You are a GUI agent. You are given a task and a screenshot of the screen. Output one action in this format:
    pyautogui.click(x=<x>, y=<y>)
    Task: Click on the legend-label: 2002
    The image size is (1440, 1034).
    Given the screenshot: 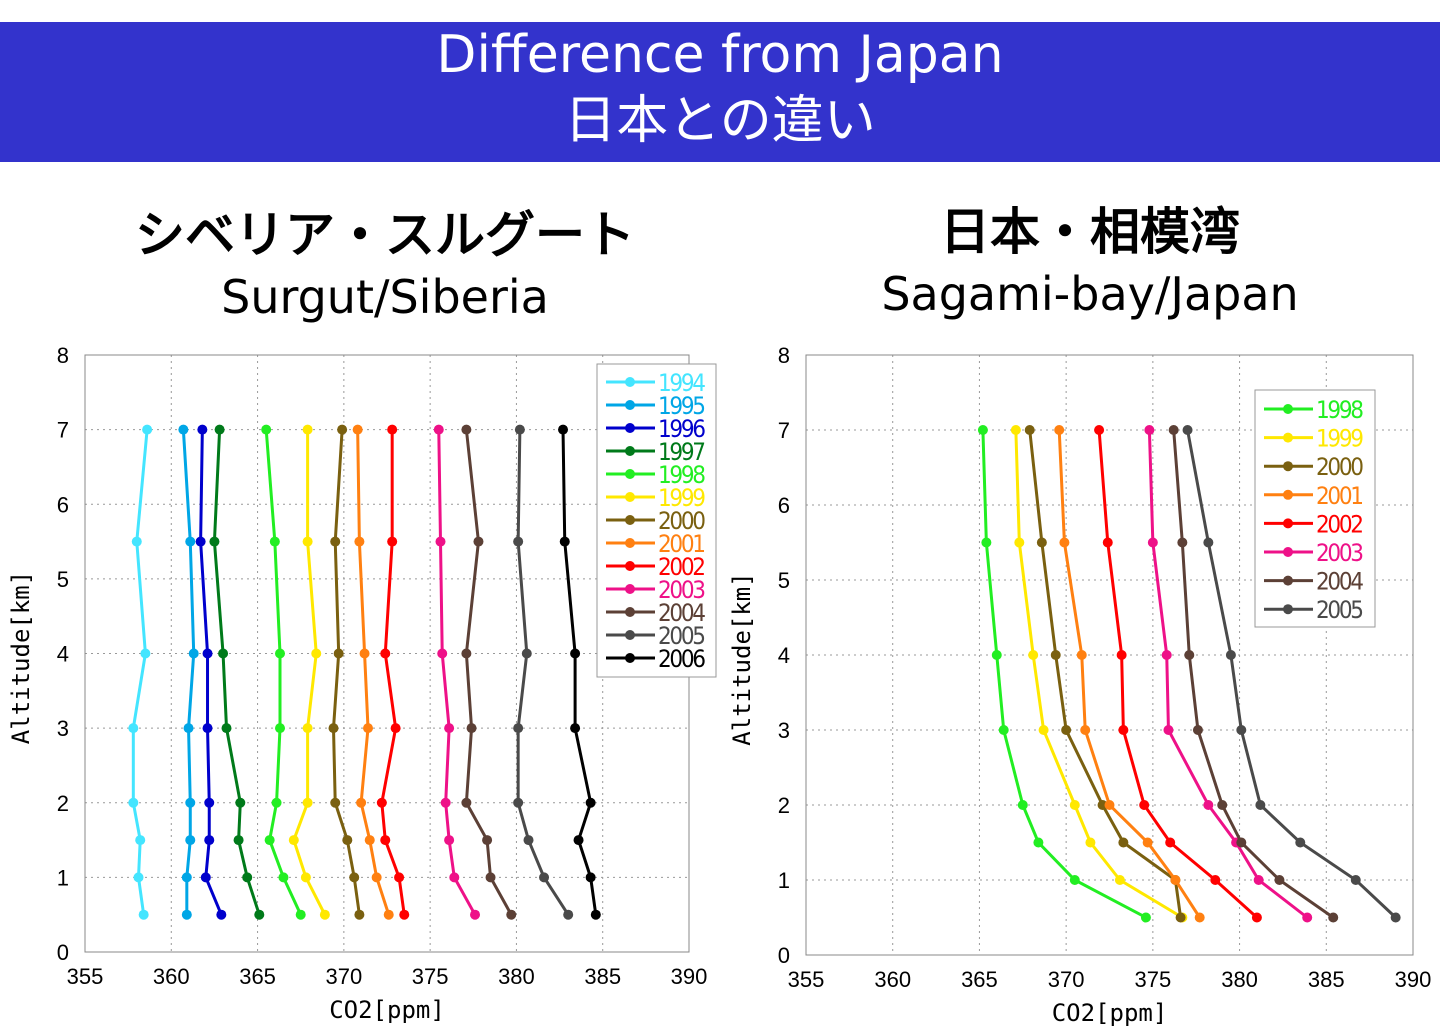 What is the action you would take?
    pyautogui.click(x=1340, y=524)
    